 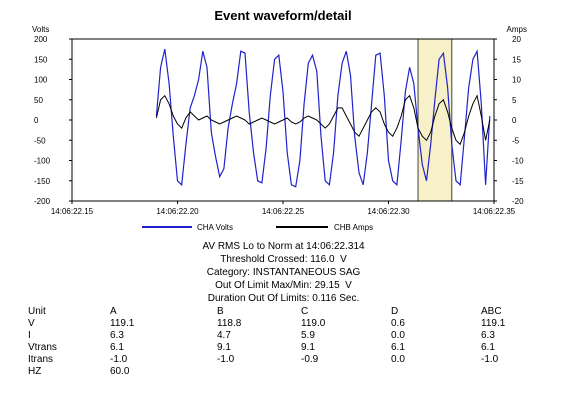 What do you see at coordinates (283, 246) in the screenshot?
I see `summary-trigger: AV RMS Lo to Norm at 14:06:22.314` at bounding box center [283, 246].